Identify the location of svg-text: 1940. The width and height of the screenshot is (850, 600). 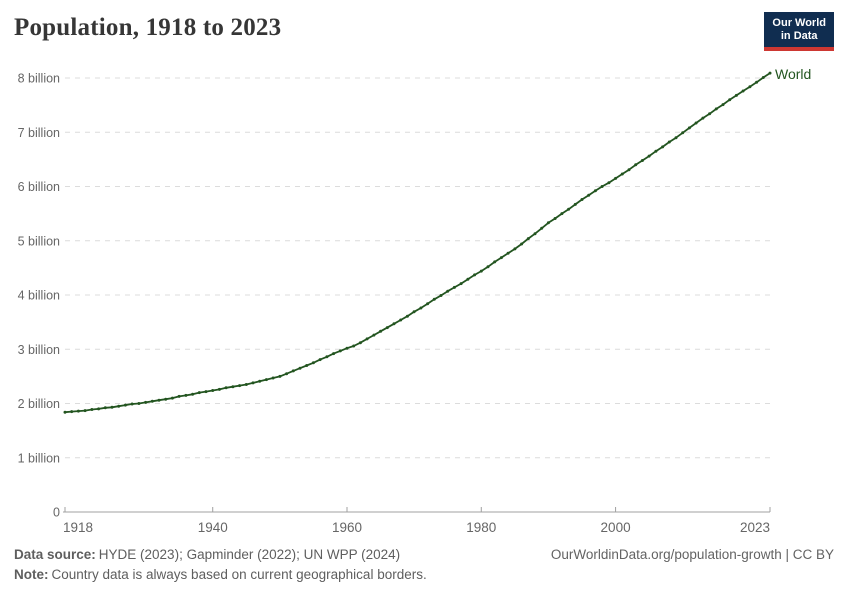
(213, 527).